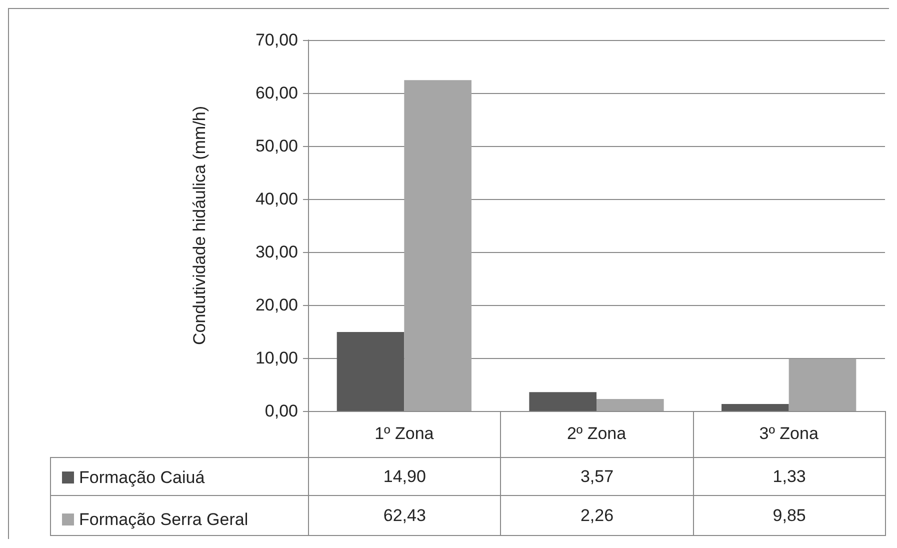  Describe the element at coordinates (789, 476) in the screenshot. I see `data-label: 1,33` at that location.